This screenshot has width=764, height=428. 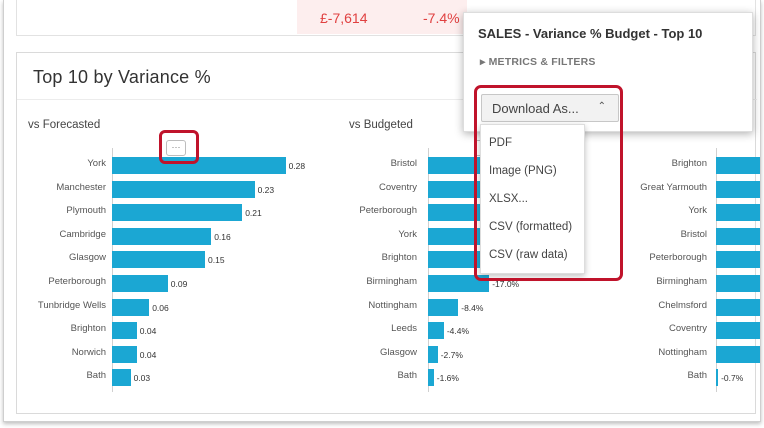 I want to click on chart-row: Glasgow 0.15, so click(x=164, y=260).